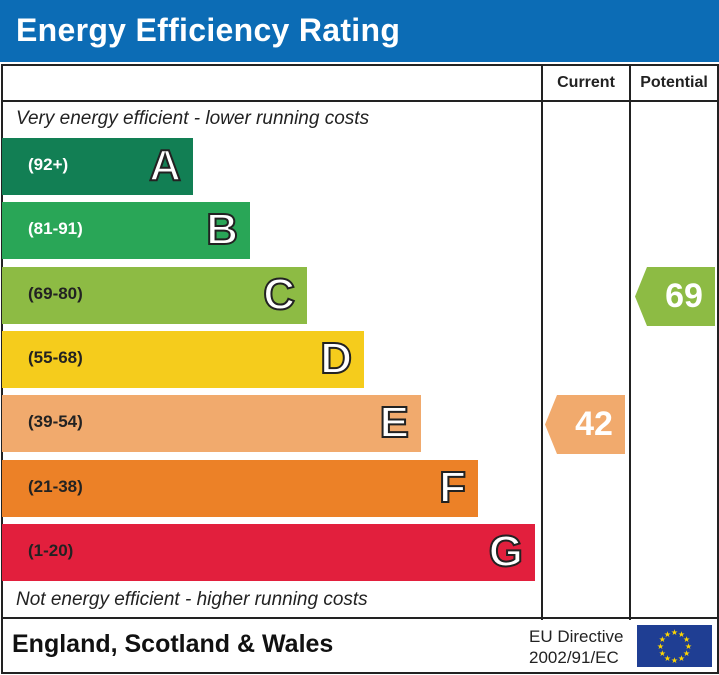 This screenshot has width=719, height=675. What do you see at coordinates (165, 165) in the screenshot?
I see `band-letter: A` at bounding box center [165, 165].